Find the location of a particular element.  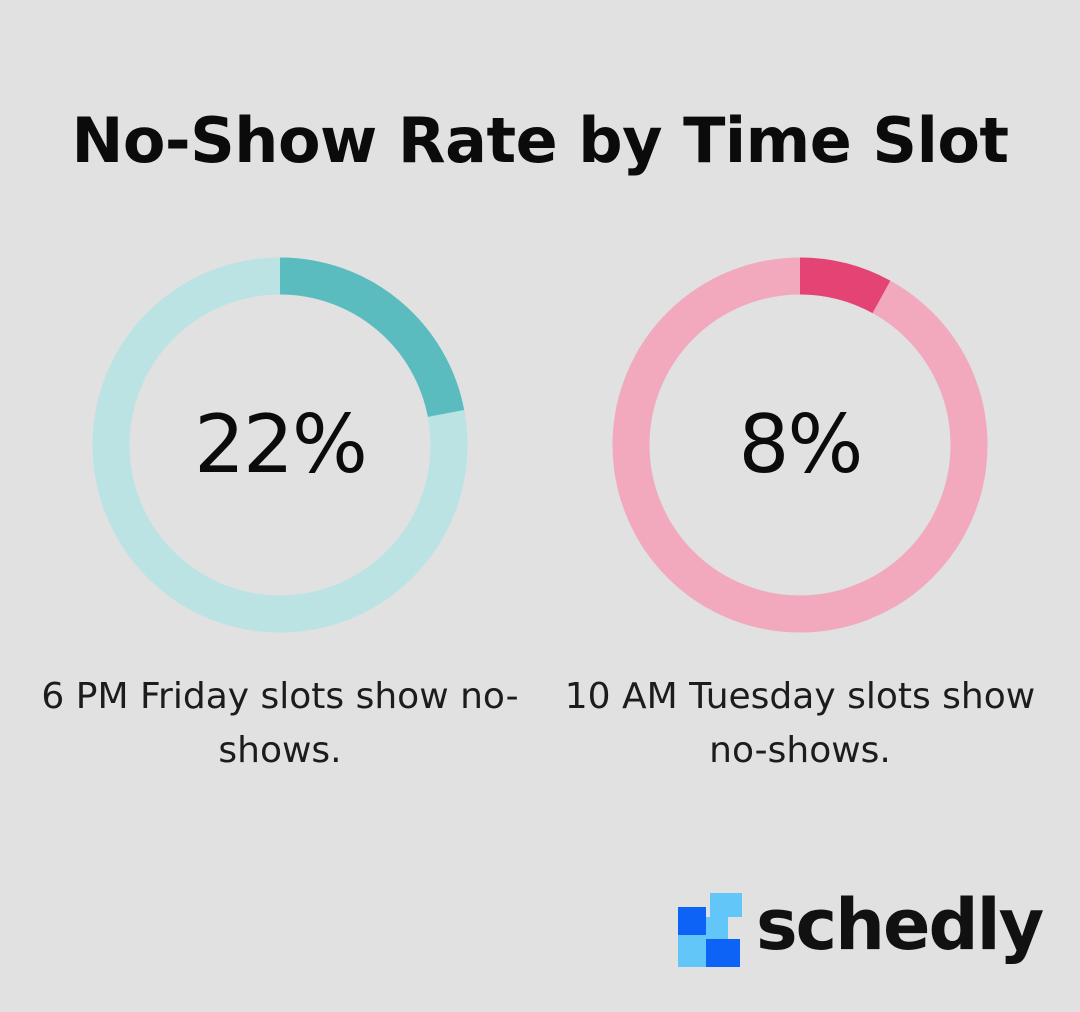

caption-friday: 6 PM Friday slots show no-shows. is located at coordinates (280, 723).